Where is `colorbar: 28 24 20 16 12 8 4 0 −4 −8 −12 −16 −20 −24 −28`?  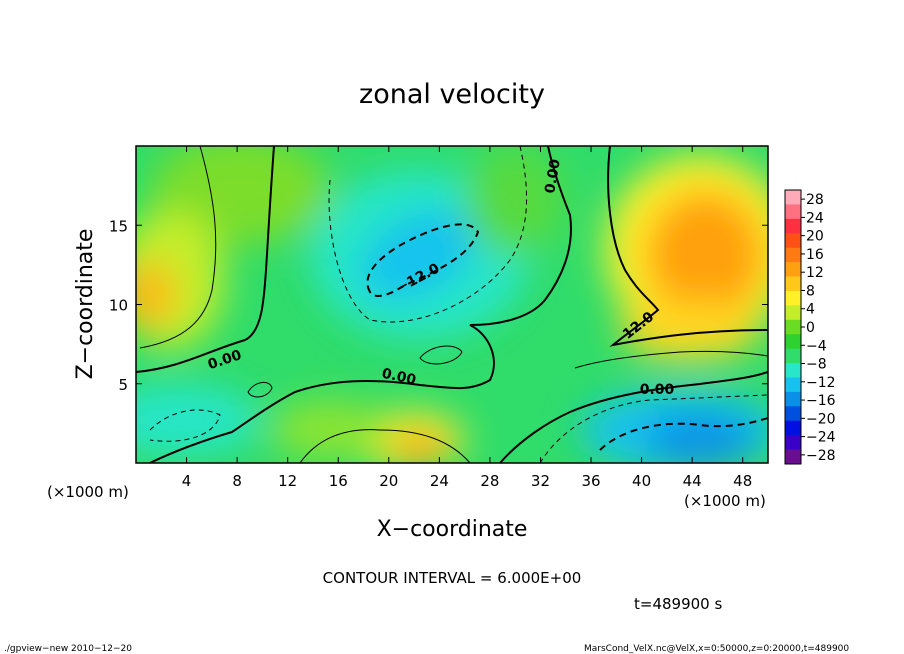
colorbar: 28 24 20 16 12 8 4 0 −4 −8 −12 −16 −20 −24 −28 is located at coordinates (810, 327).